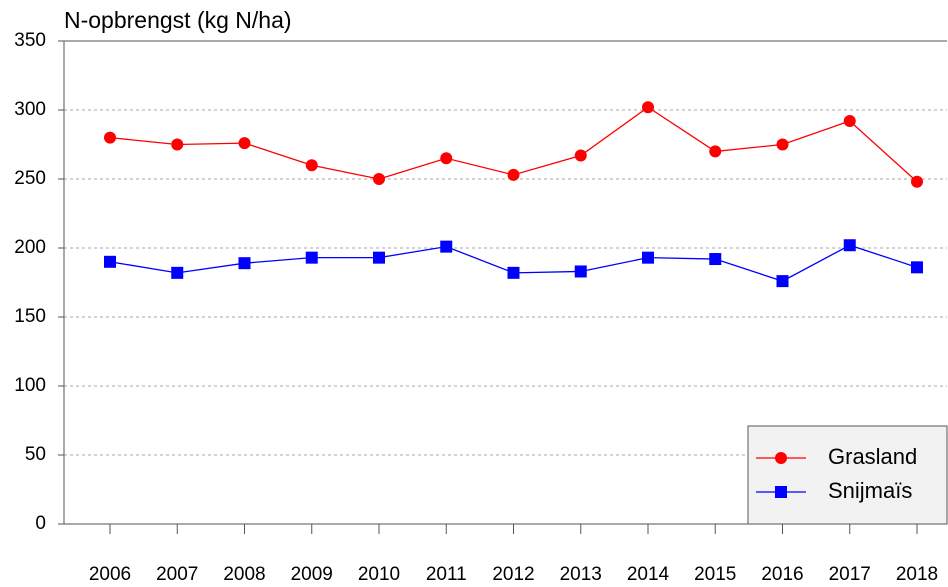 The width and height of the screenshot is (948, 587). Describe the element at coordinates (782, 574) in the screenshot. I see `x-tick-label: 2016` at that location.